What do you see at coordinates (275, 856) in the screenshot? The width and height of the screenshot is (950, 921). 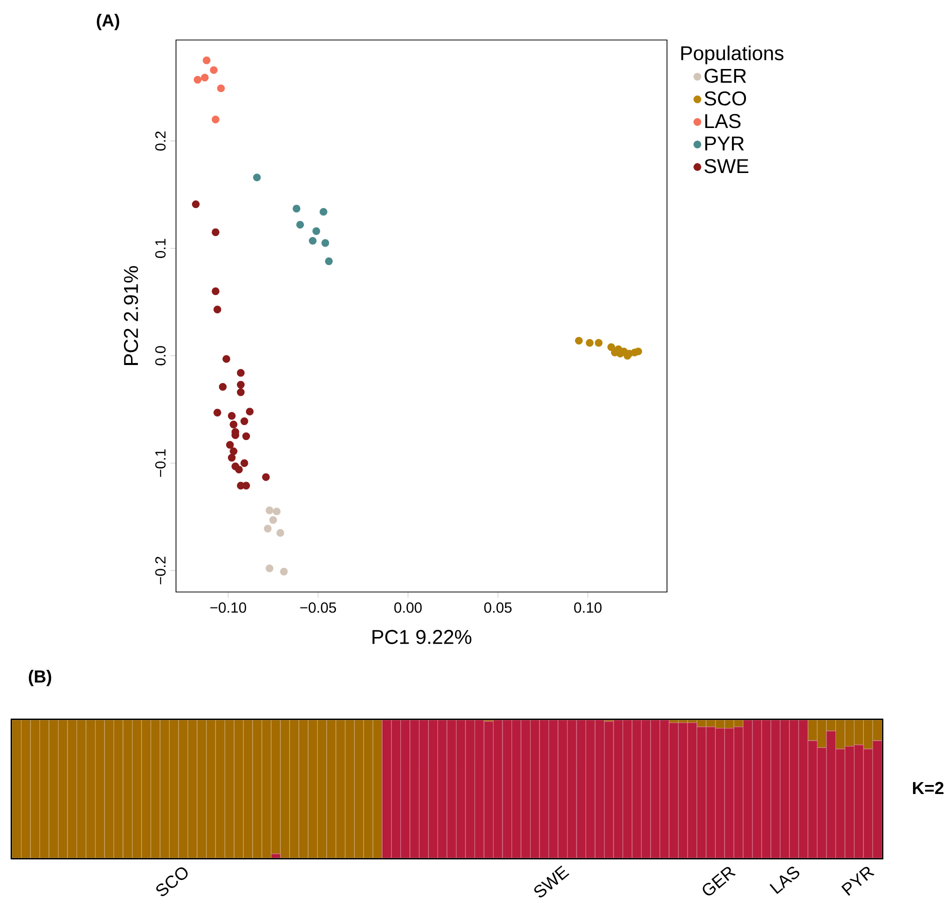 I see `bar` at bounding box center [275, 856].